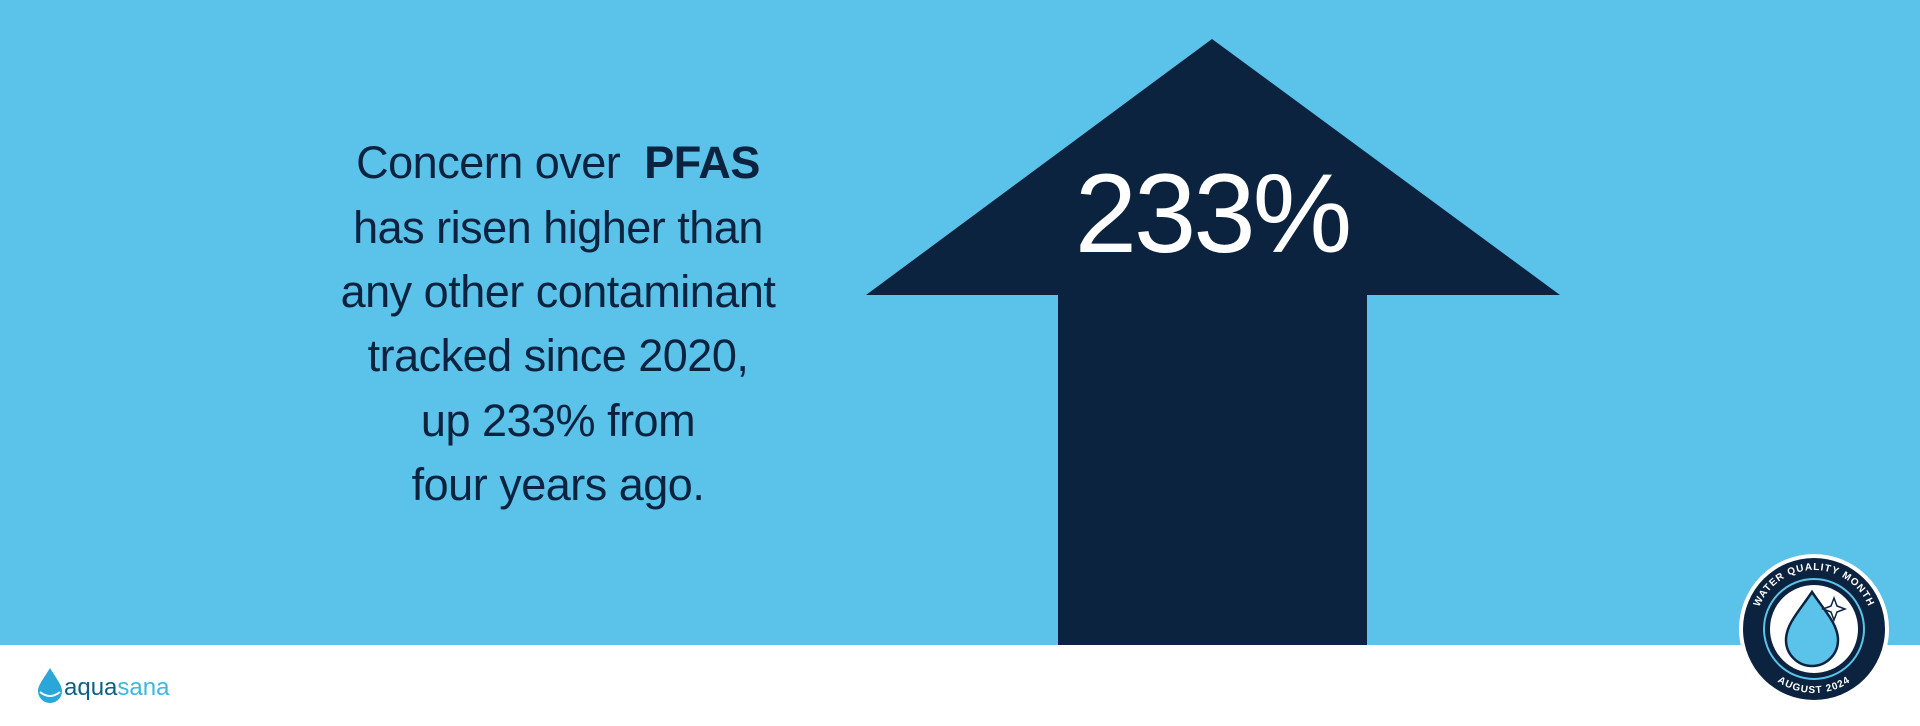  Describe the element at coordinates (558, 227) in the screenshot. I see `headline-line: has risen higher than` at that location.